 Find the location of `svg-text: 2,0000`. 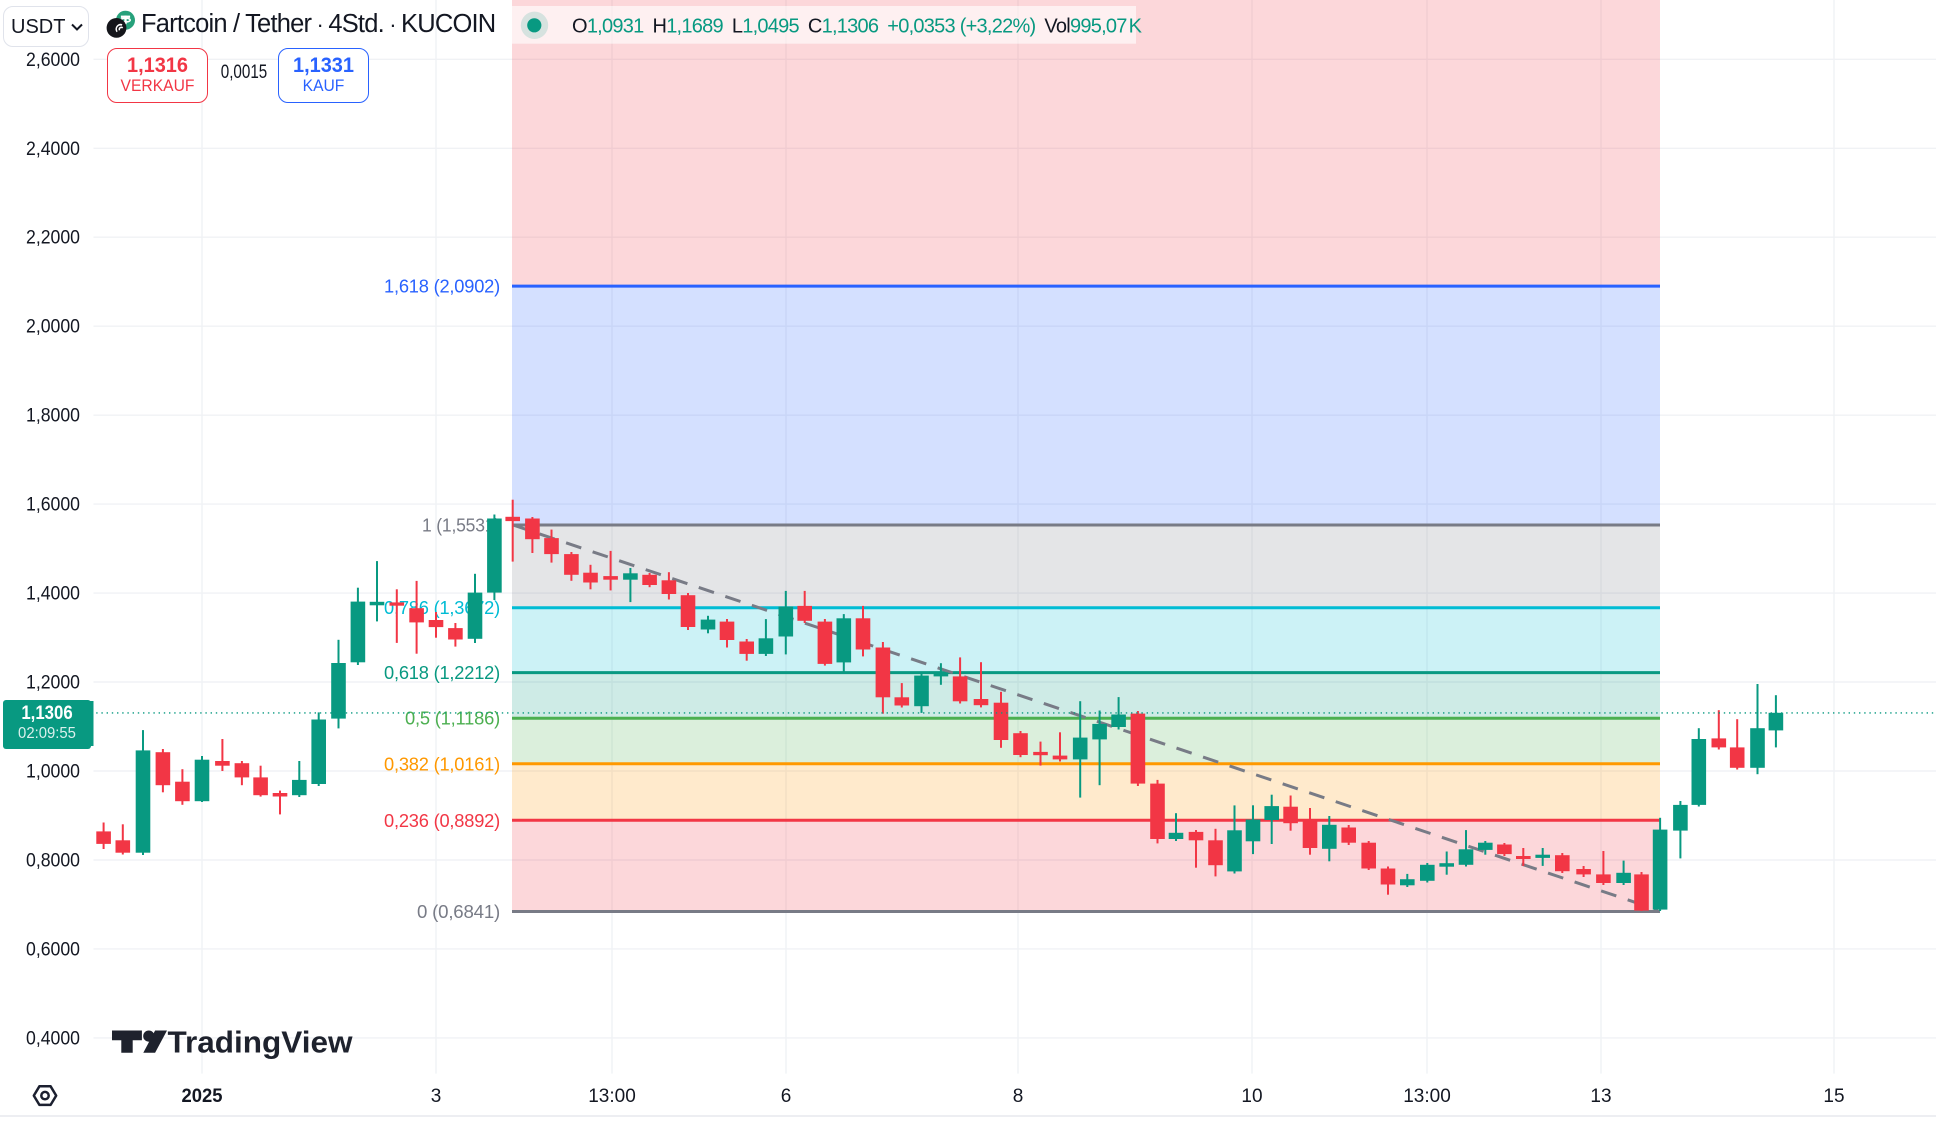

svg-text: 2,0000 is located at coordinates (53, 327).